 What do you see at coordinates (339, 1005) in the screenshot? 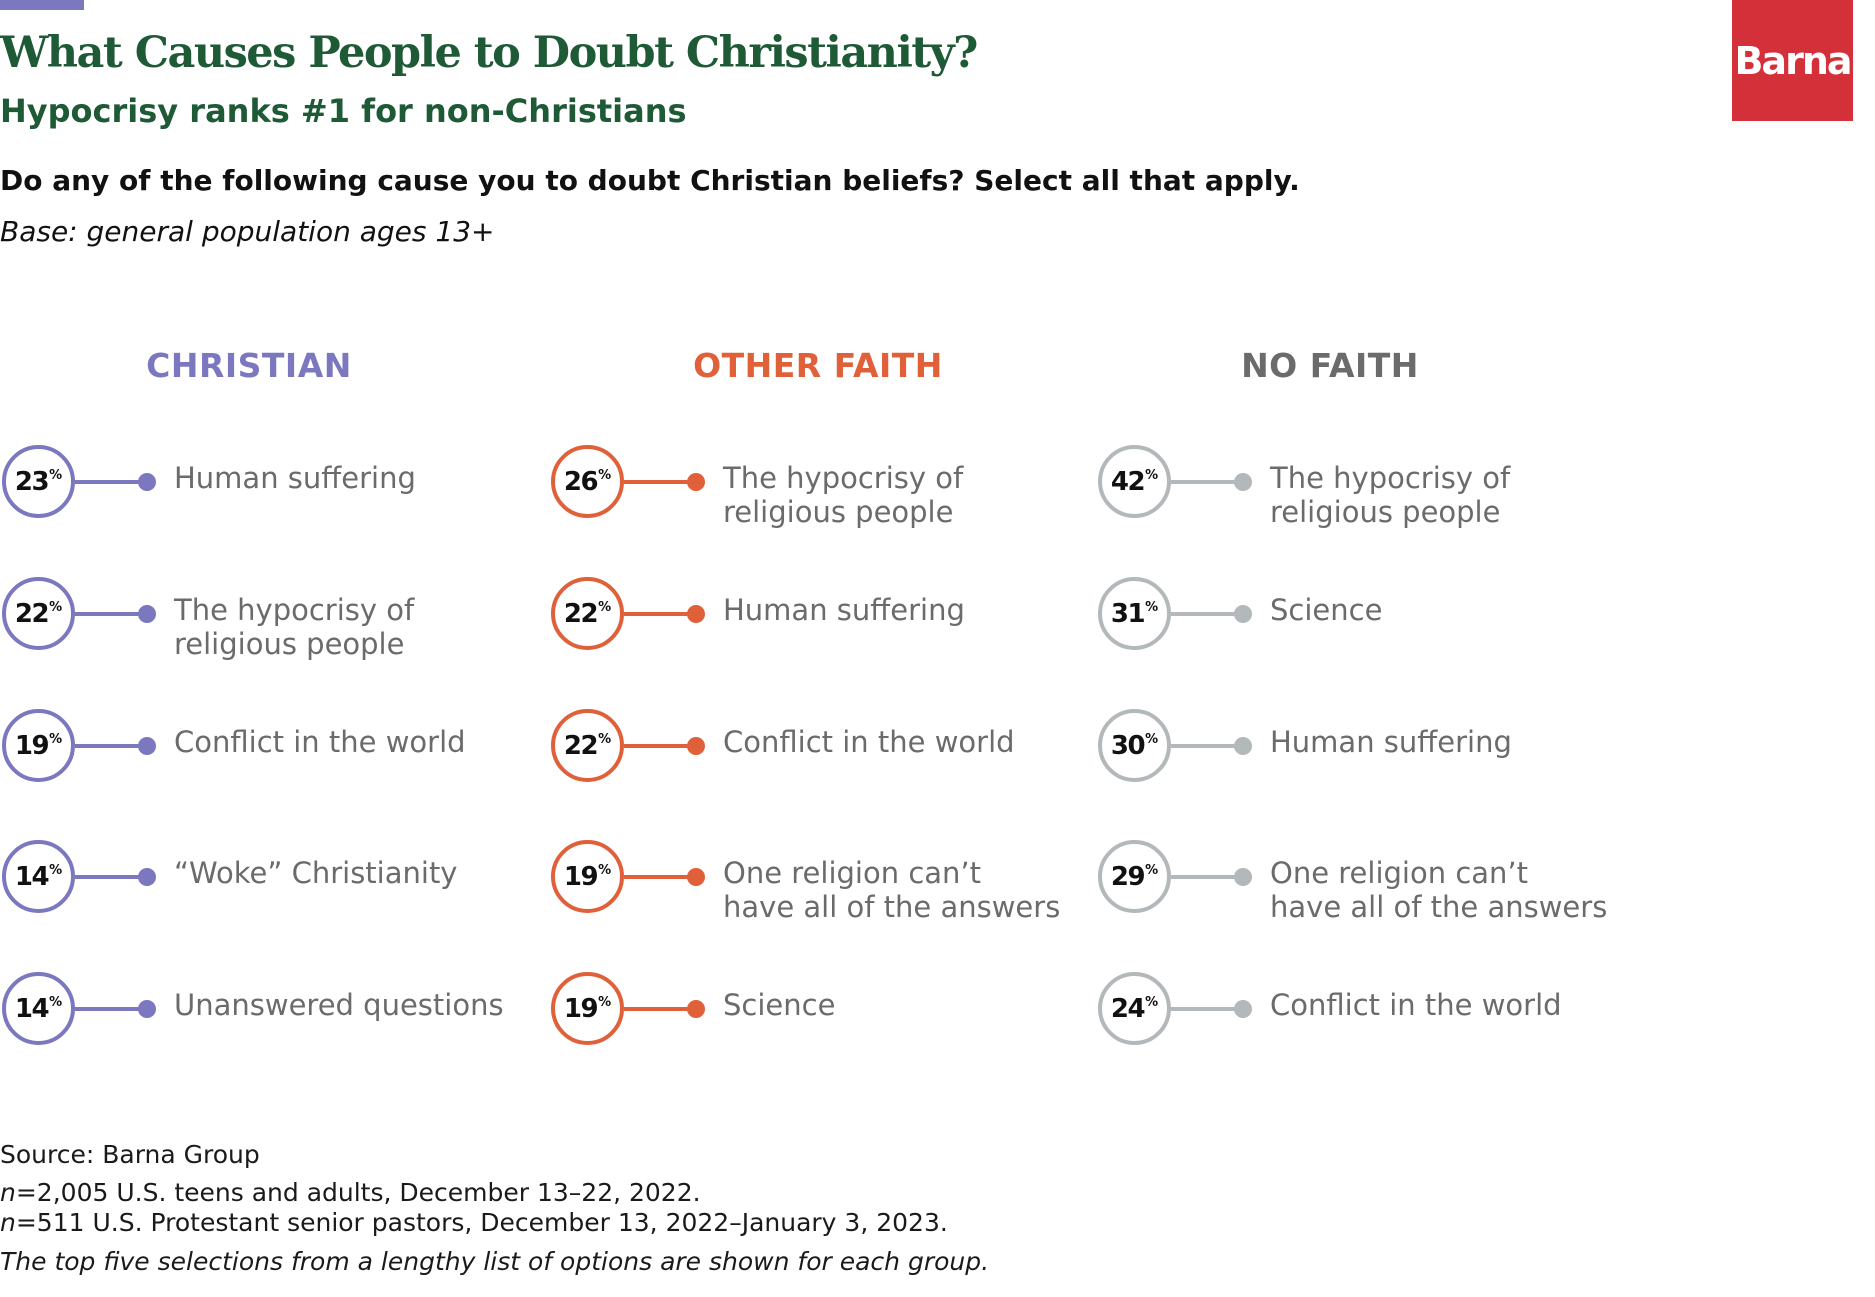
I see `item-label: Unanswered questions` at bounding box center [339, 1005].